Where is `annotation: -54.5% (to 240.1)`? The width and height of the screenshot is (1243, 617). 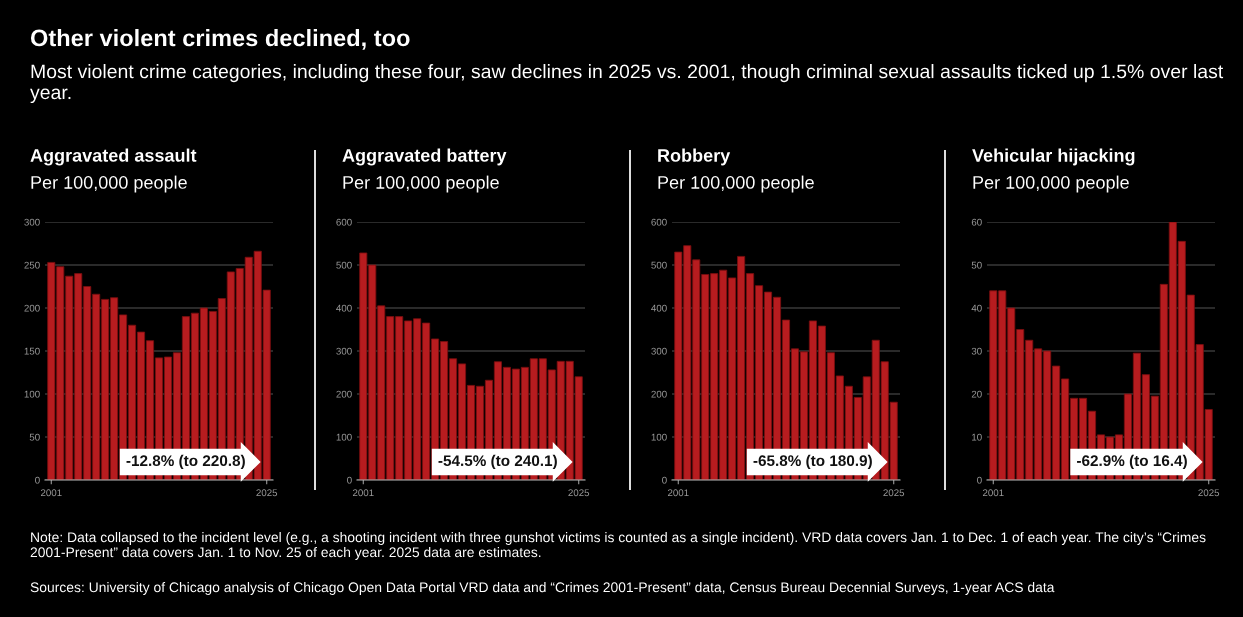
annotation: -54.5% (to 240.1) is located at coordinates (497, 462).